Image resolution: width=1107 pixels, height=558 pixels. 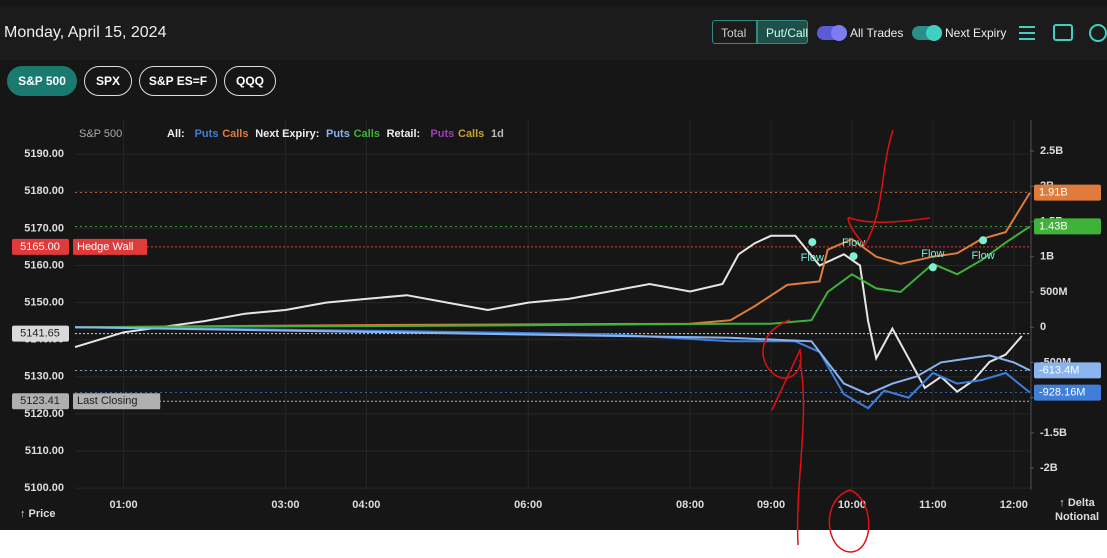 What do you see at coordinates (1053, 433) in the screenshot?
I see `y2-tick-label: -1.5B` at bounding box center [1053, 433].